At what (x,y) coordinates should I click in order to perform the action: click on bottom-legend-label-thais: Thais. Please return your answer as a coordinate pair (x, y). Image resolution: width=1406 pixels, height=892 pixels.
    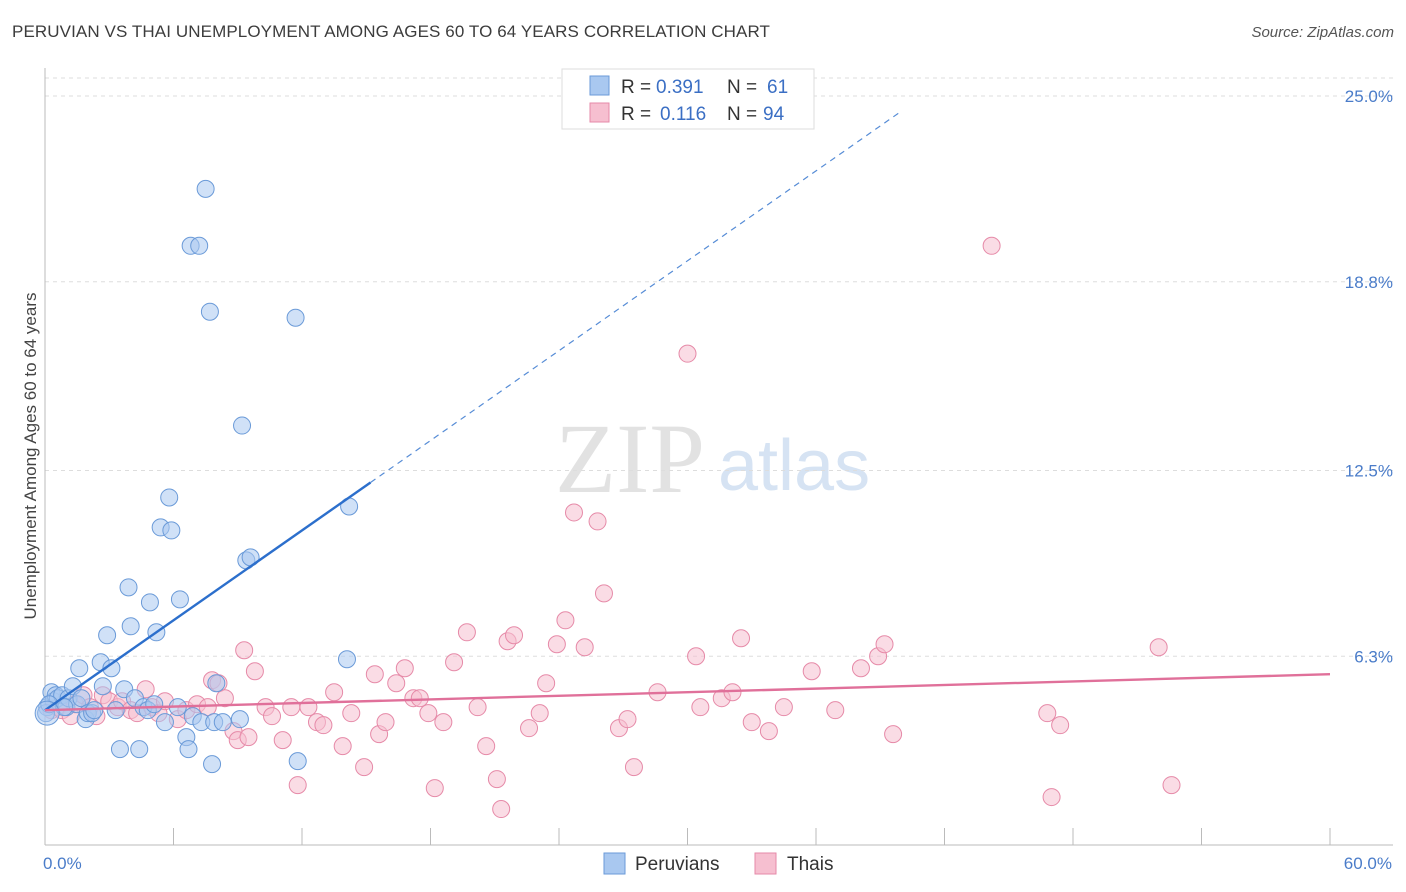
    Looking at the image, I should click on (810, 864).